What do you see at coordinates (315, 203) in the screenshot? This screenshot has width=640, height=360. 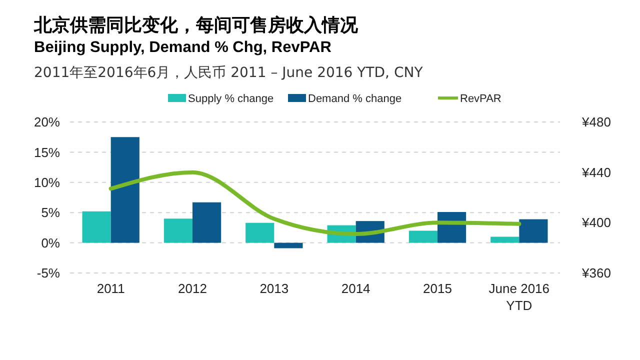 I see `line-series` at bounding box center [315, 203].